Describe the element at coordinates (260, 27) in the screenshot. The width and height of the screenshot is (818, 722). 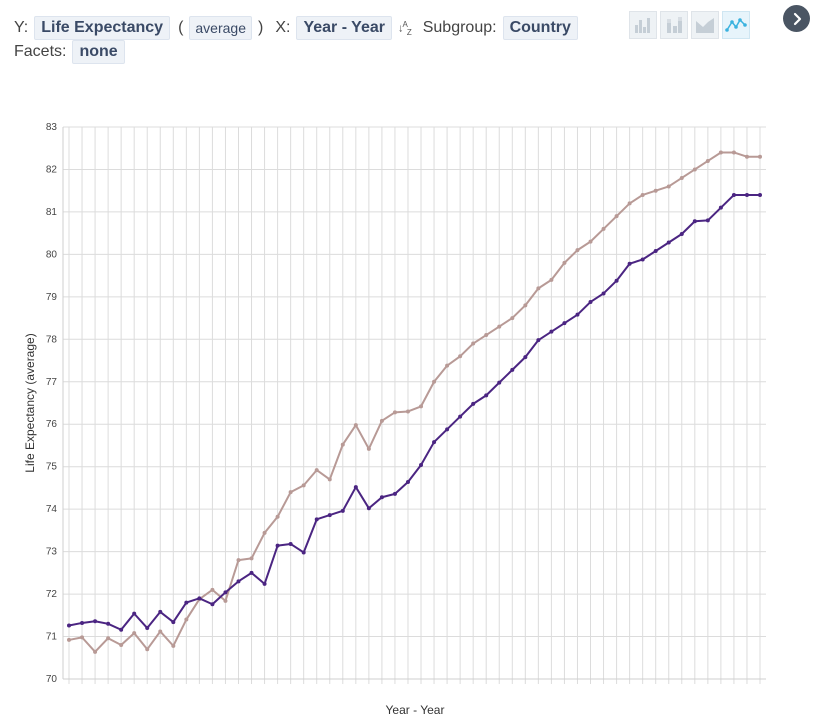
I see `agg-close-paren: )` at that location.